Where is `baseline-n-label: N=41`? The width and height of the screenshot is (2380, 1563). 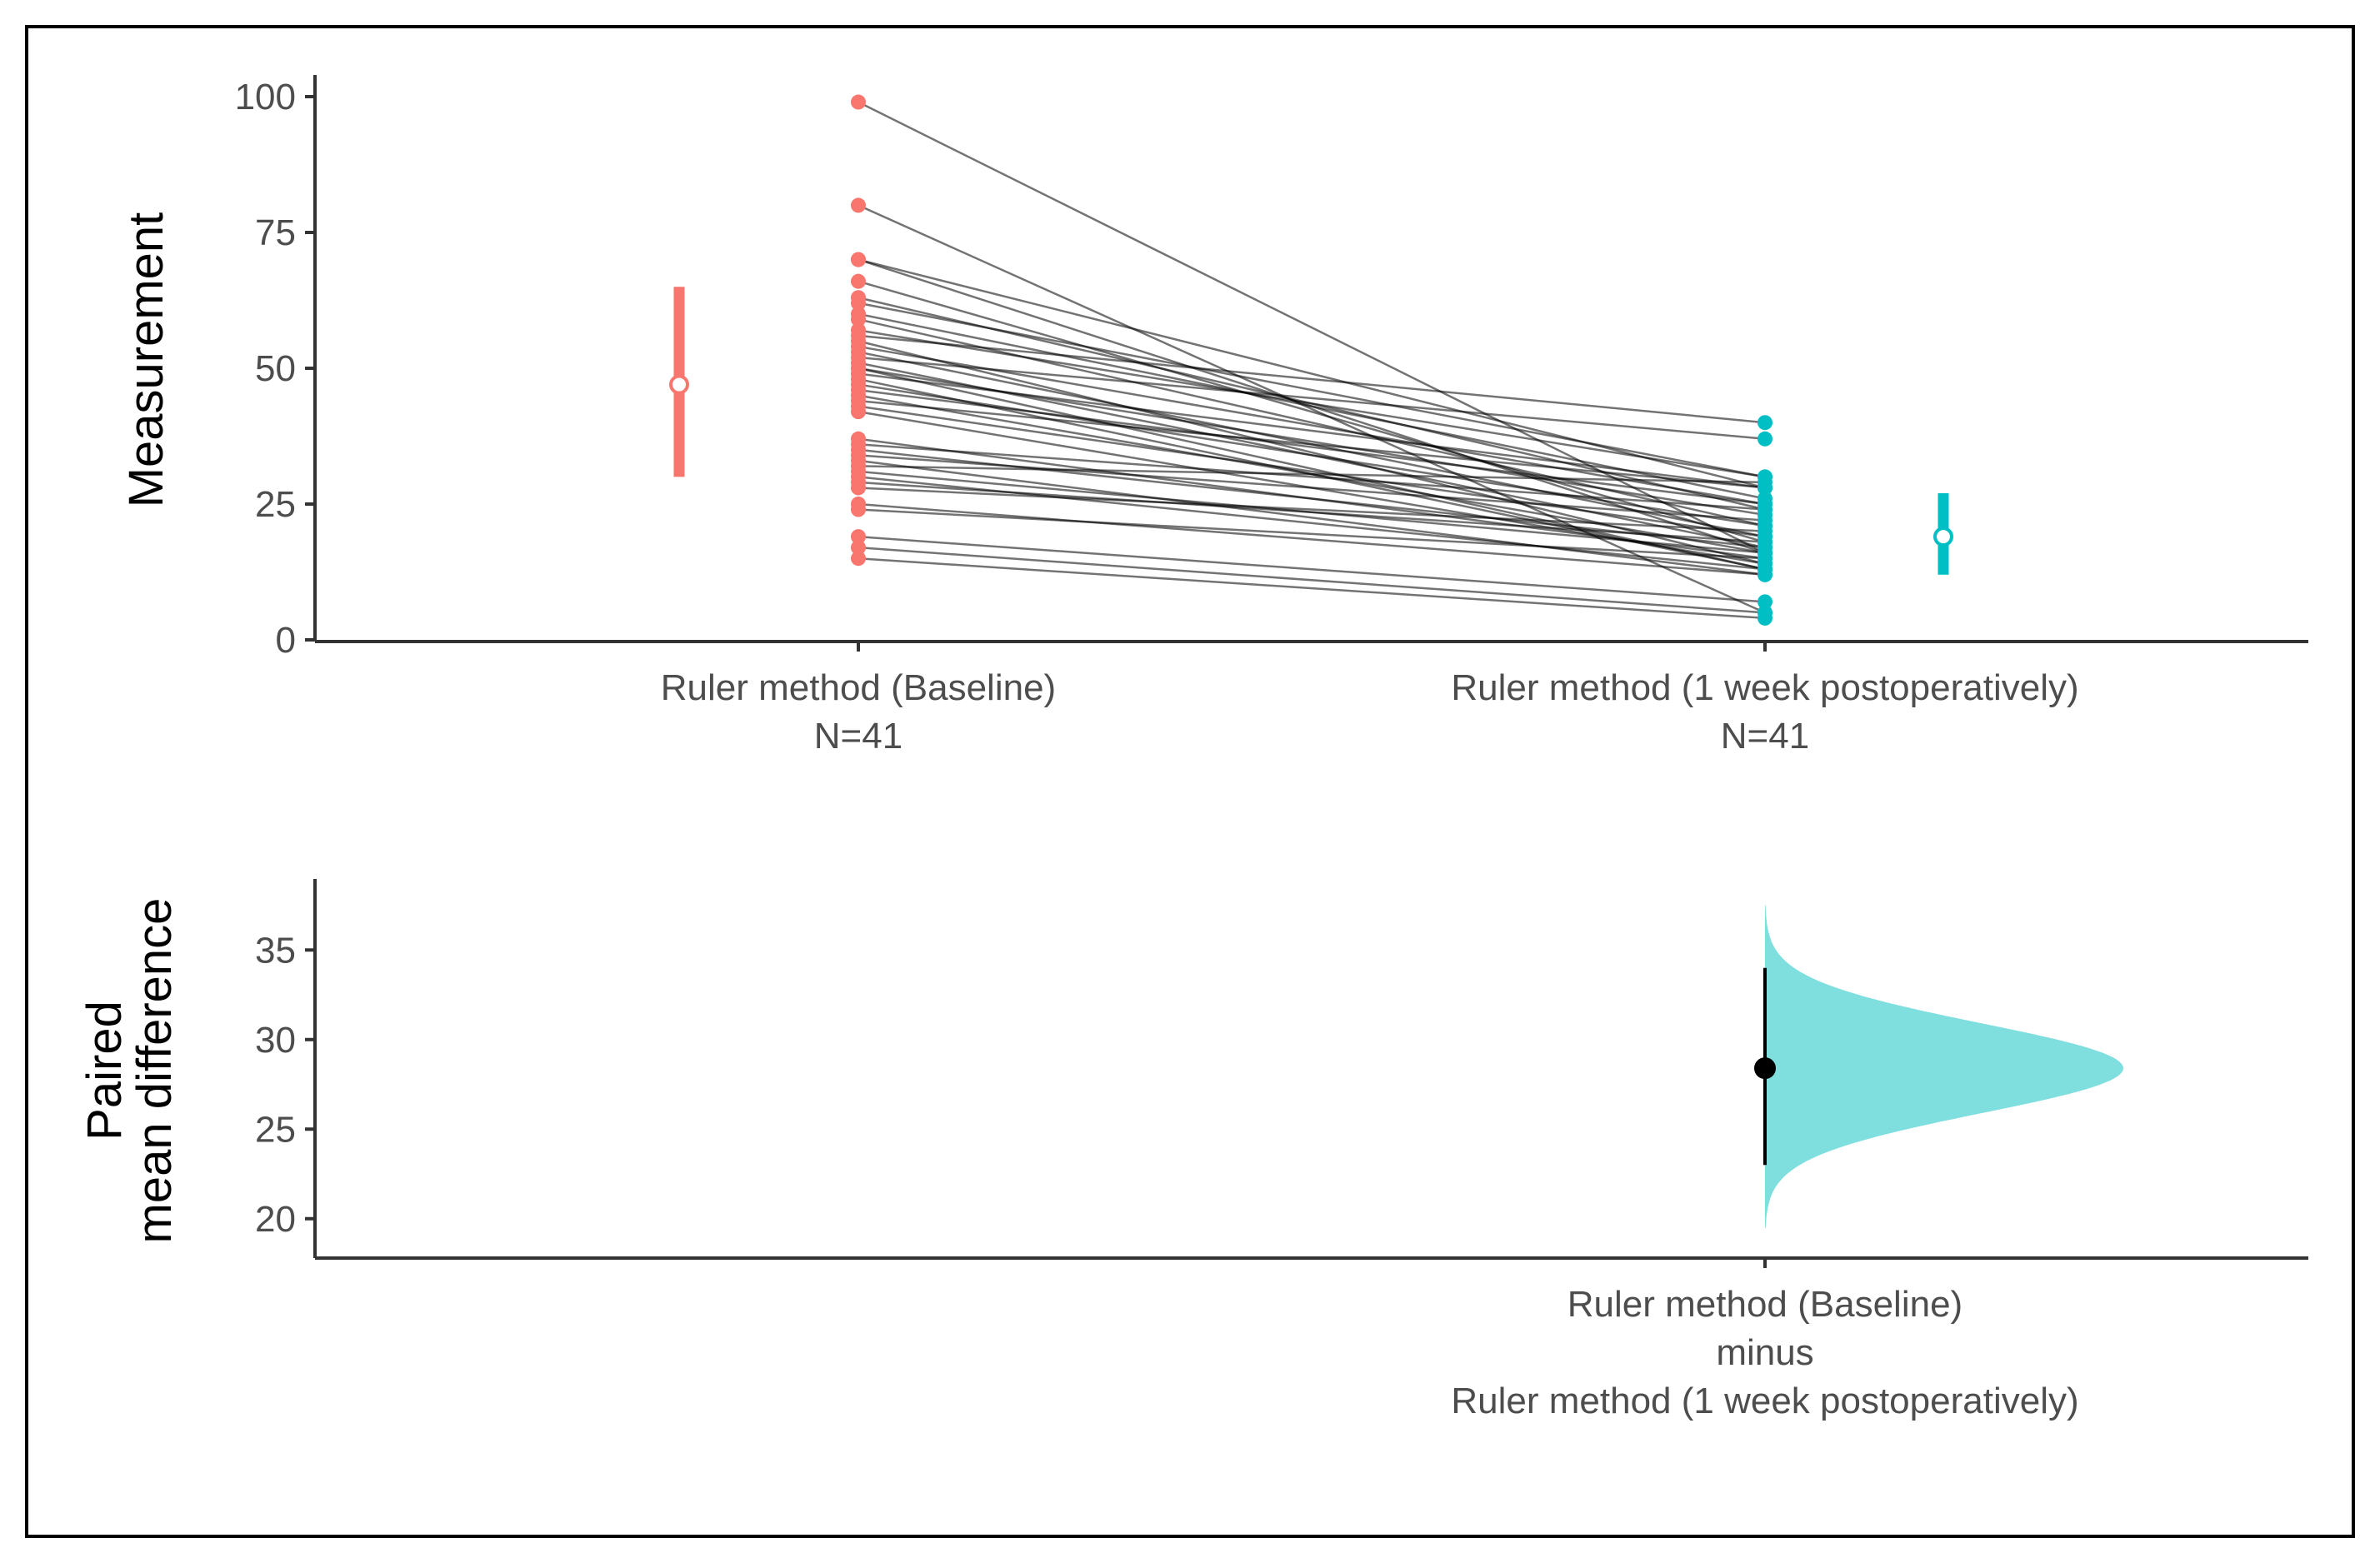 baseline-n-label: N=41 is located at coordinates (858, 736).